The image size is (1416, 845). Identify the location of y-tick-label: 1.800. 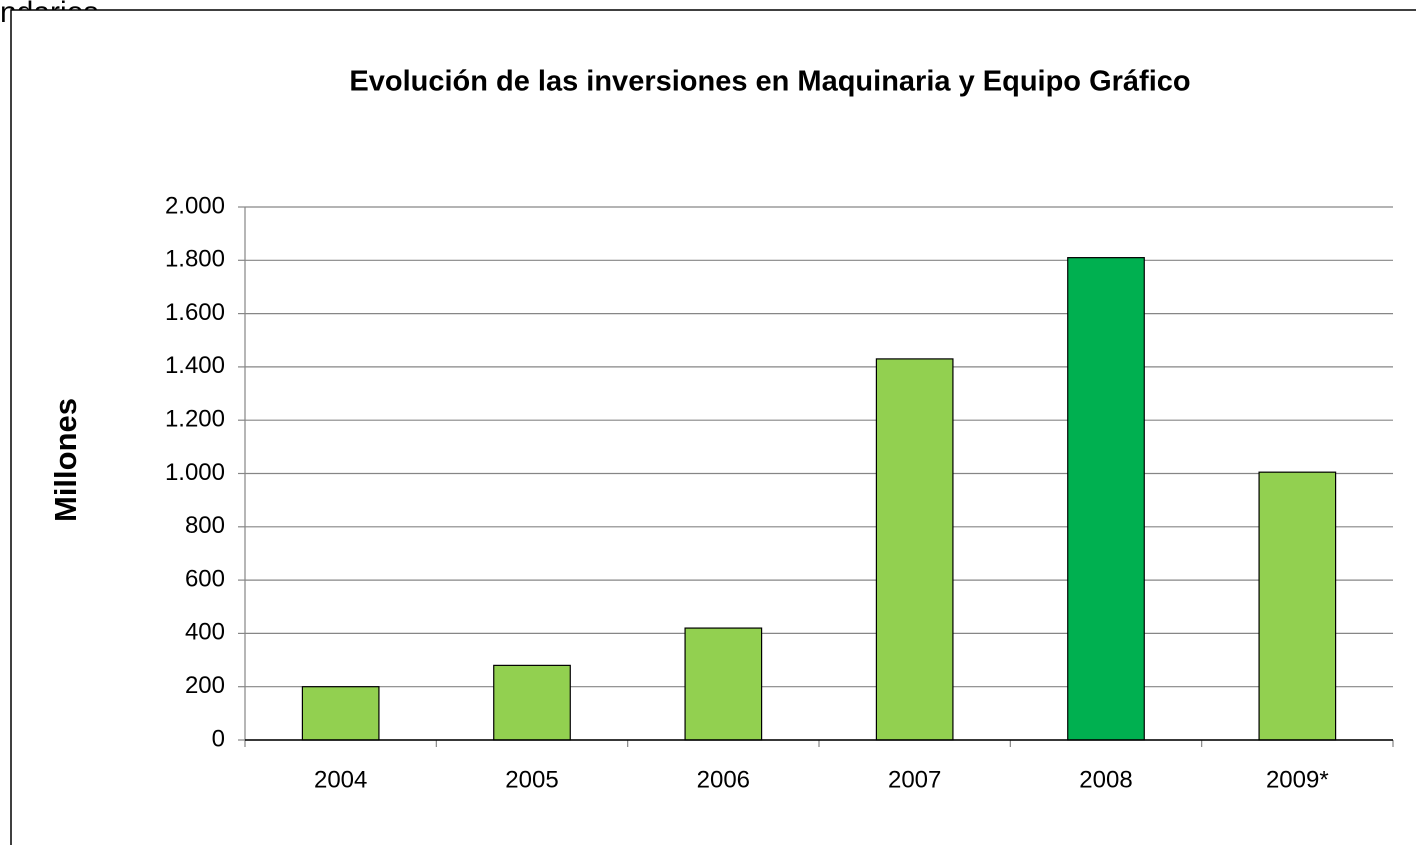
(195, 259).